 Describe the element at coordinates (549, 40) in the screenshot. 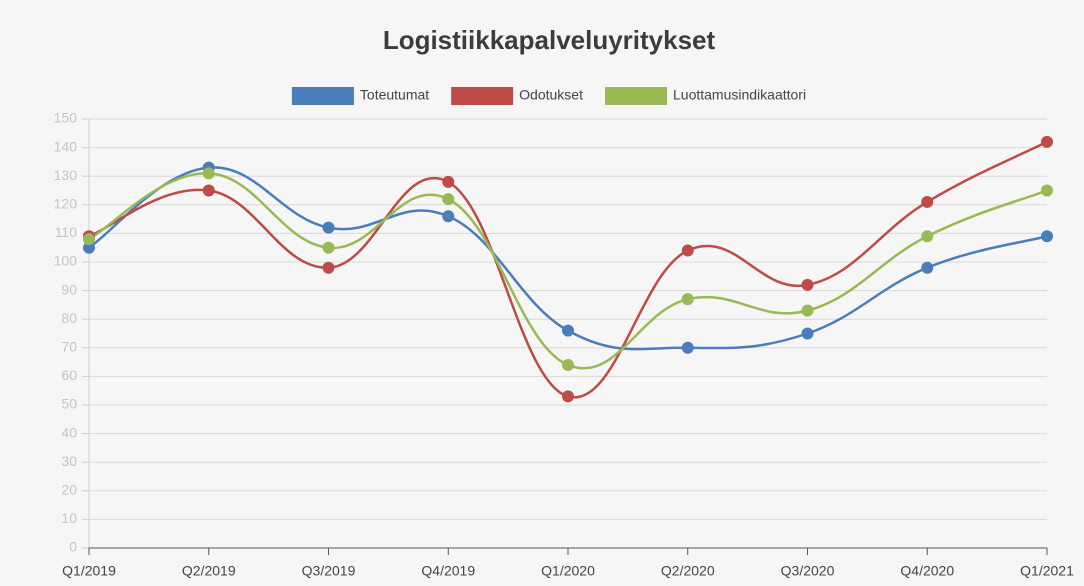

I see `chart-title: Logistiikkapalveluyritykset` at that location.